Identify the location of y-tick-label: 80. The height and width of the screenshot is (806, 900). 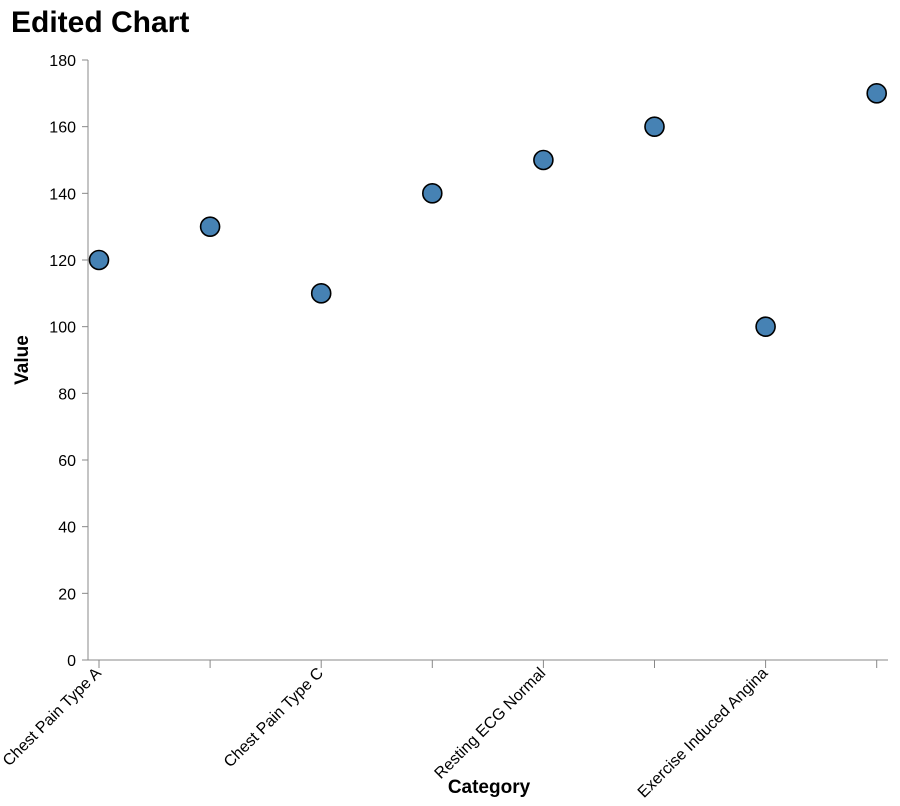
(67, 394).